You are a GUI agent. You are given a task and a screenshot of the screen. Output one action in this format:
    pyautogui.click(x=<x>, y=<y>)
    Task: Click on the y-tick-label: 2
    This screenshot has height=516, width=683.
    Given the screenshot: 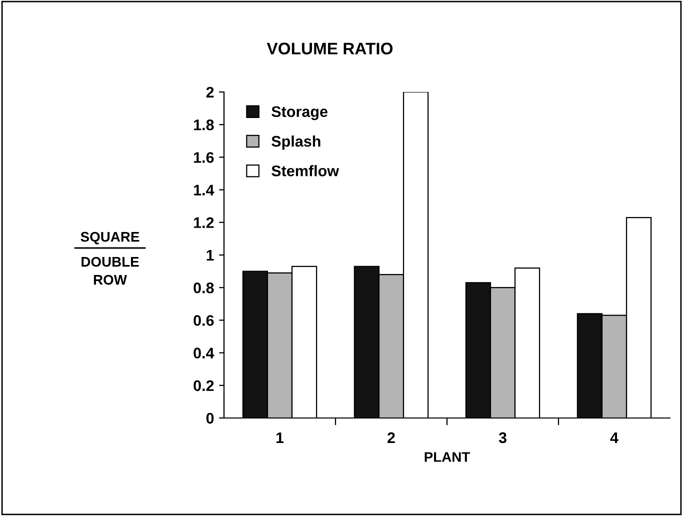 What is the action you would take?
    pyautogui.click(x=210, y=92)
    